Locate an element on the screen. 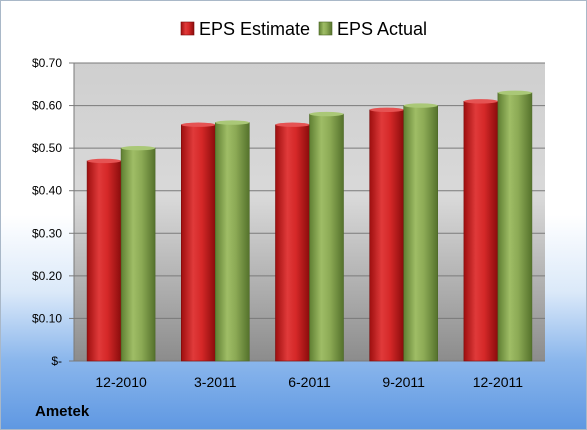 Image resolution: width=587 pixels, height=430 pixels. legend-label: EPS Actual is located at coordinates (382, 29).